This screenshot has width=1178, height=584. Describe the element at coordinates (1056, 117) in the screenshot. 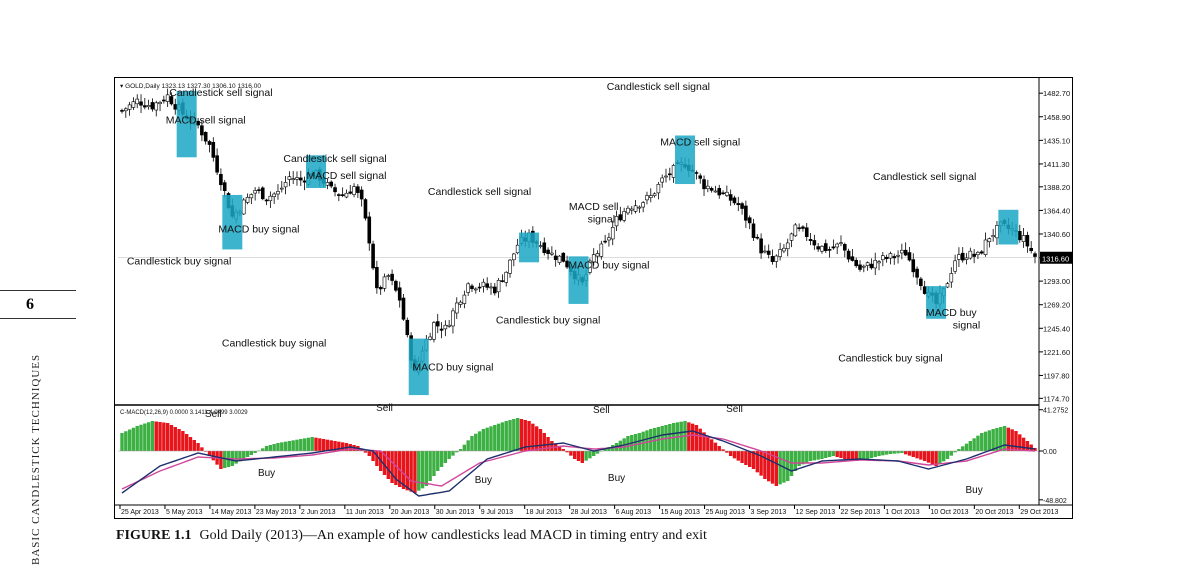

I see `price-tick-label: 1458.90` at that location.